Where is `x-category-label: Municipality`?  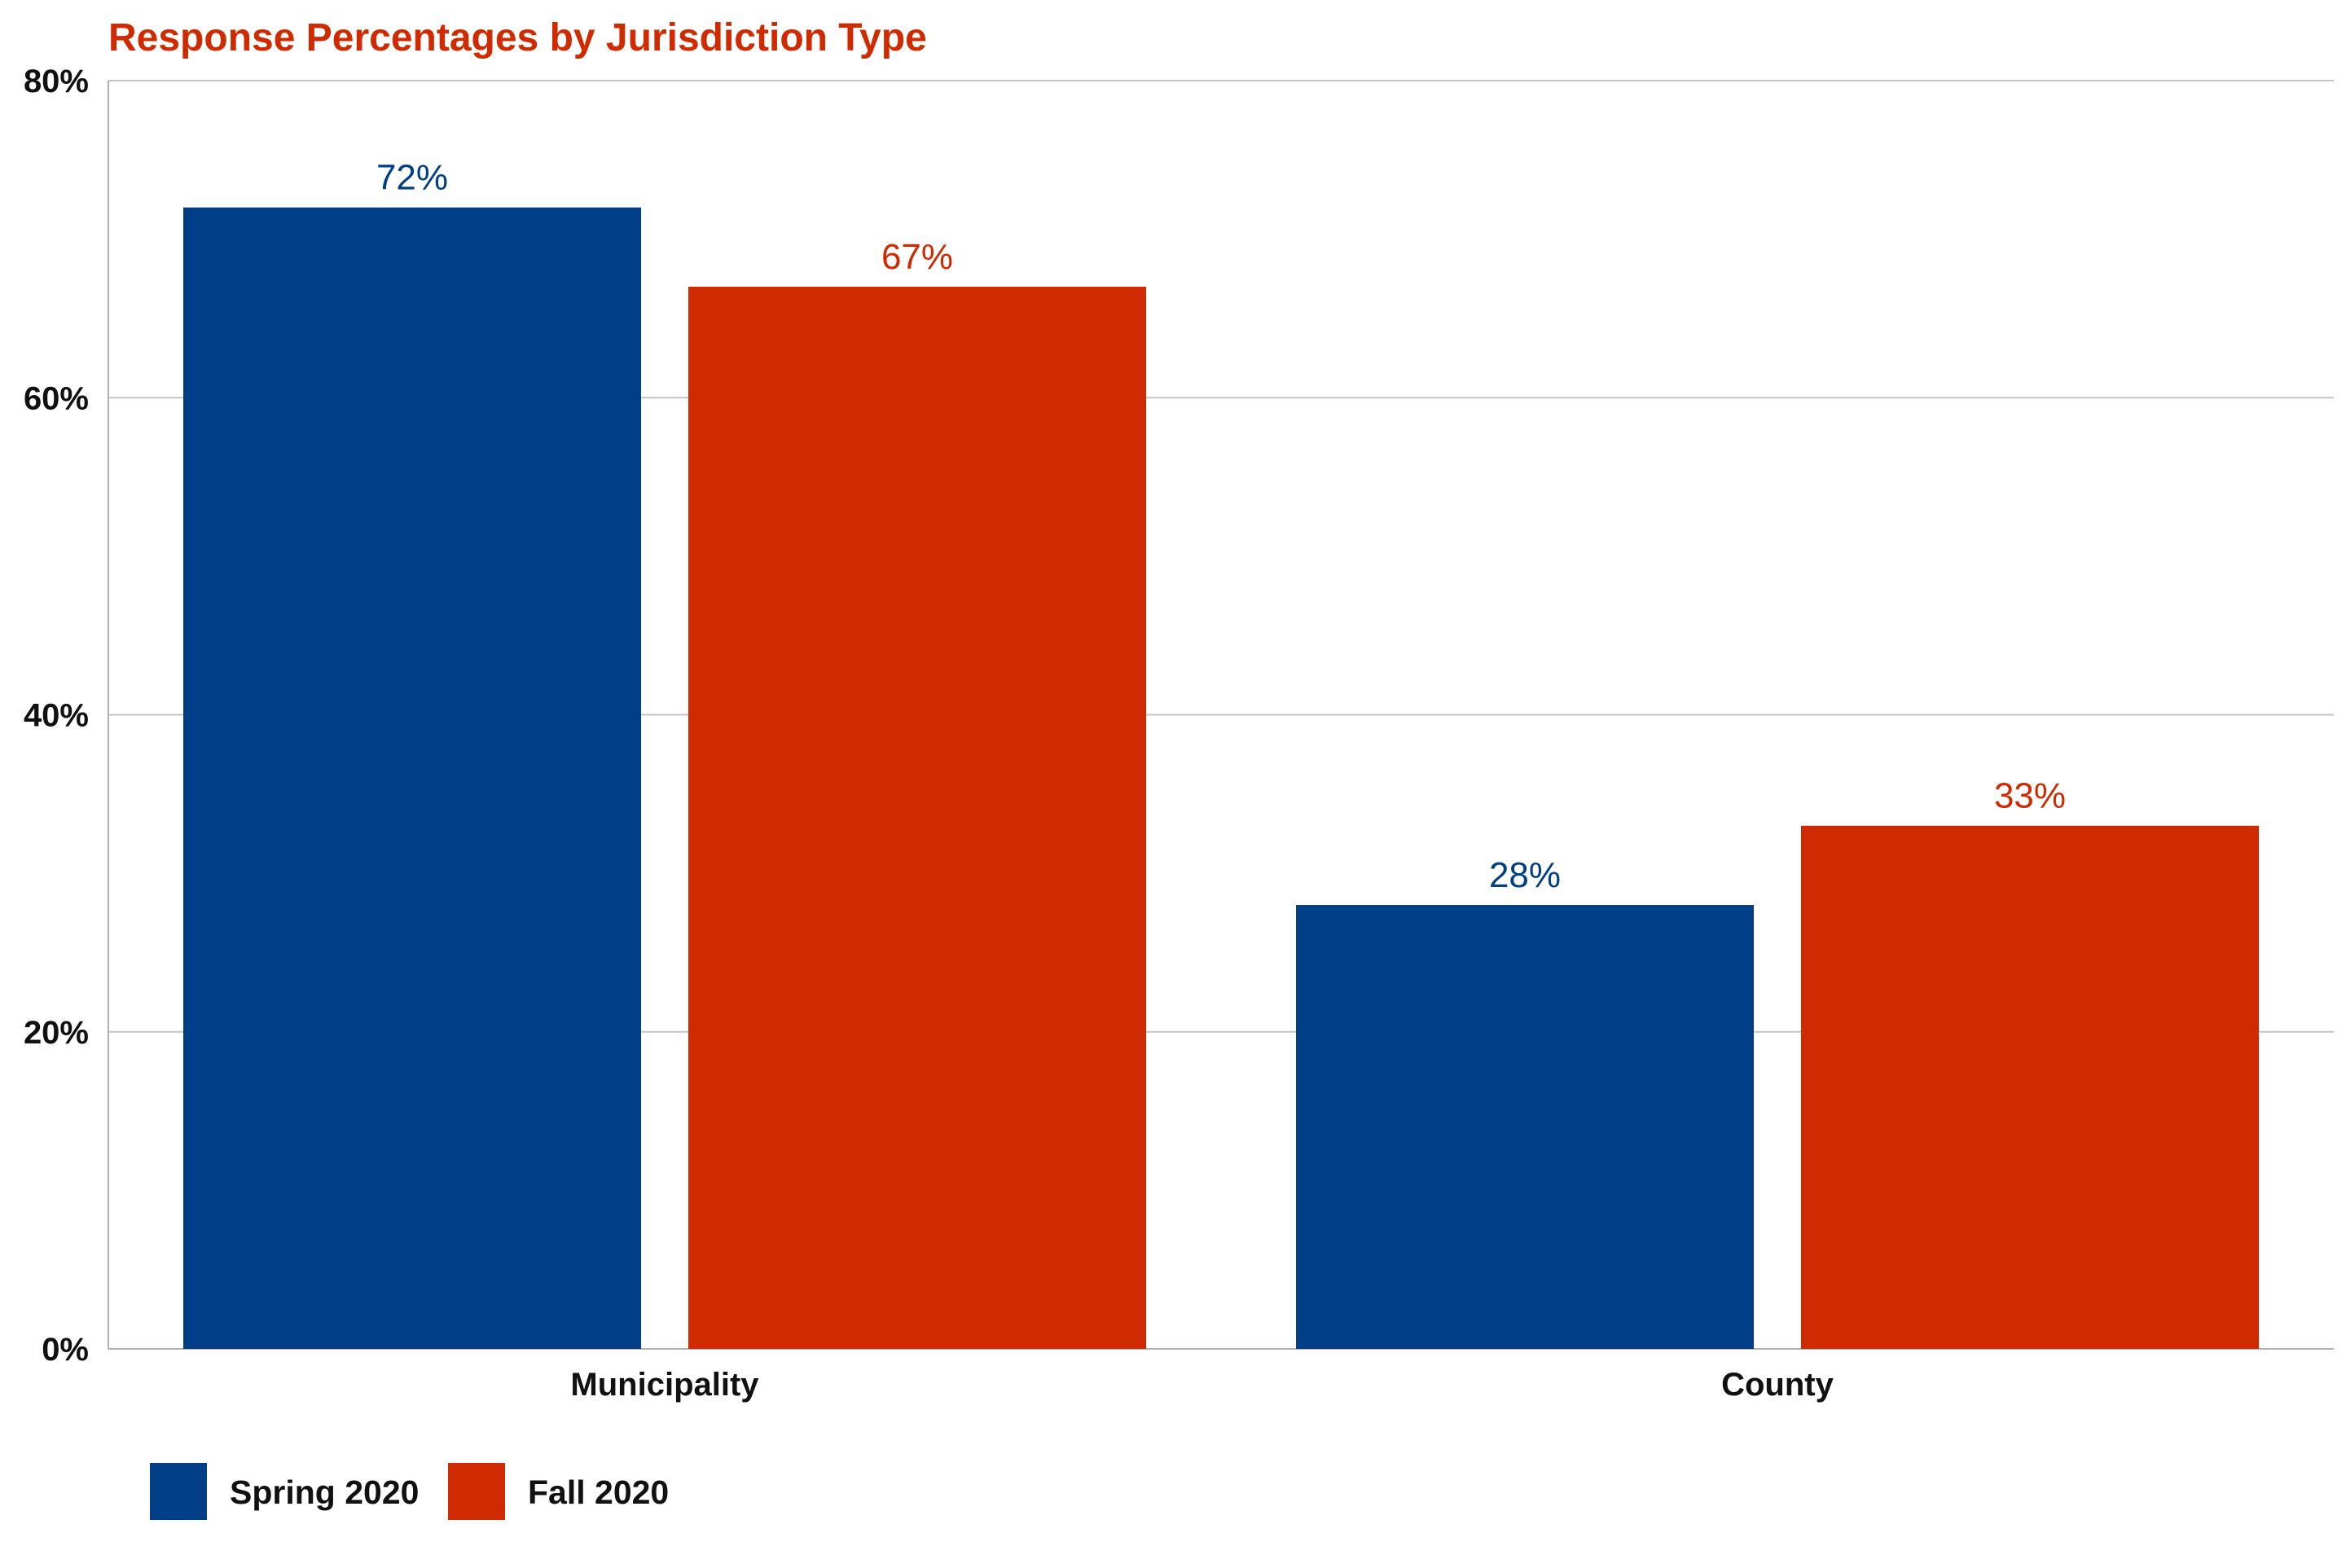
x-category-label: Municipality is located at coordinates (664, 1385).